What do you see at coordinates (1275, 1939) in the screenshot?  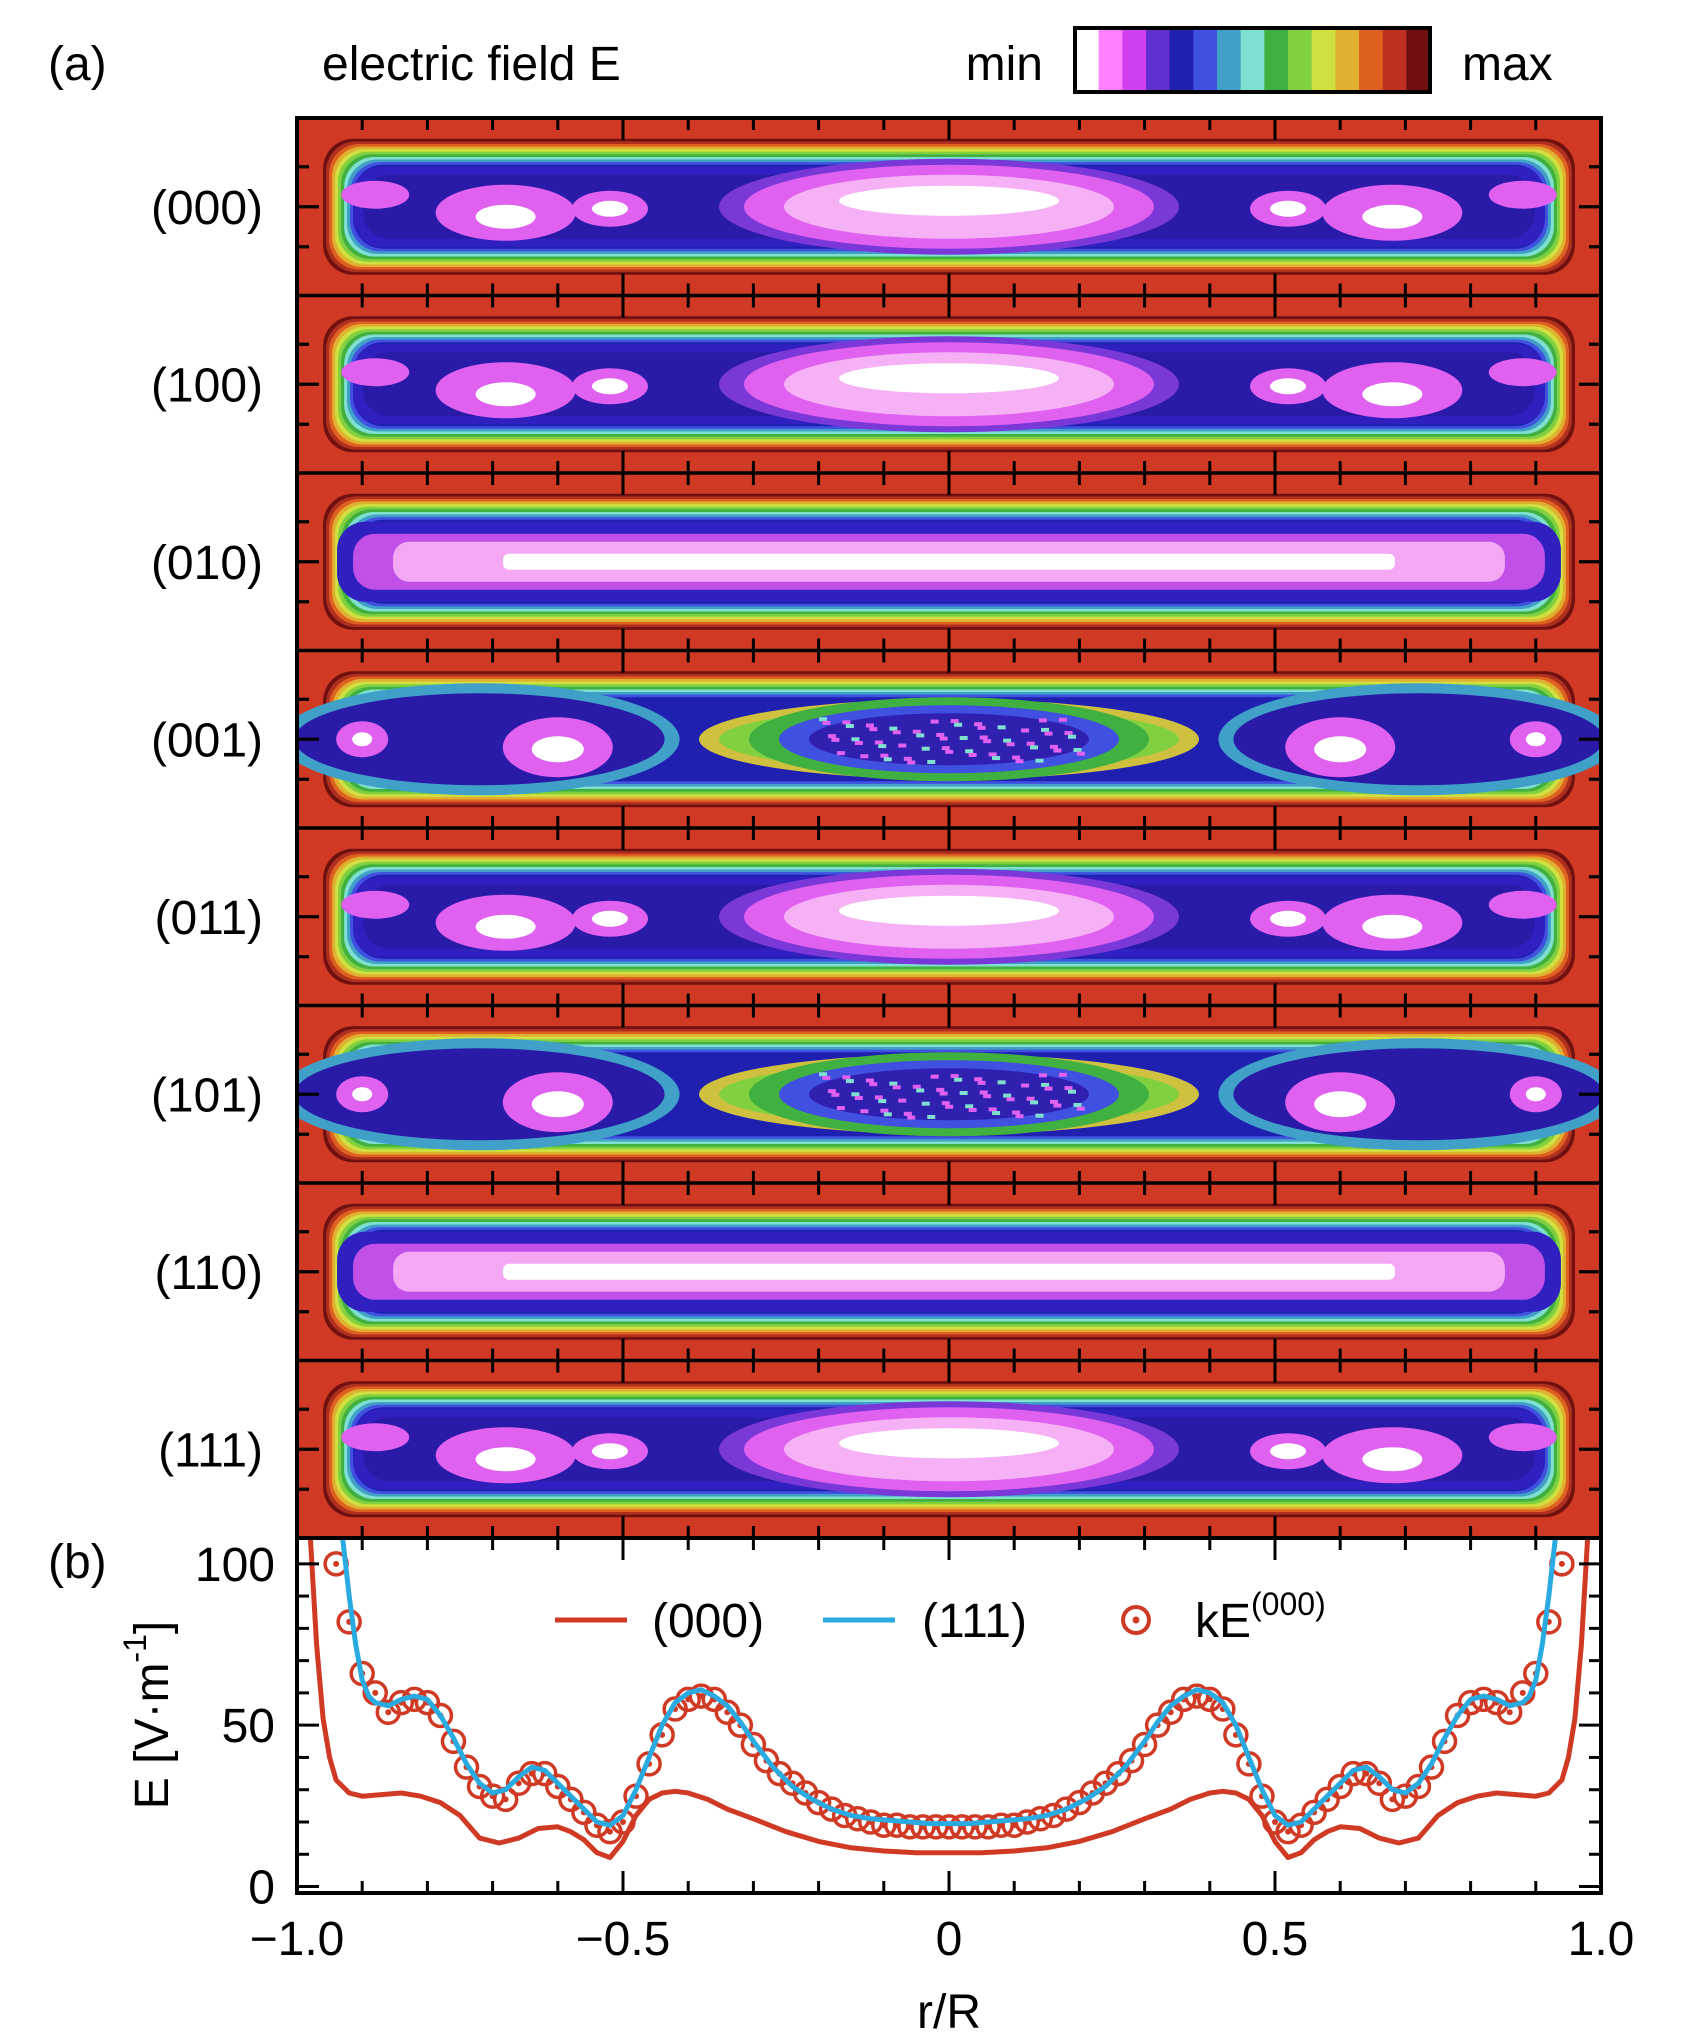 I see `x-tick-label: 0.5` at bounding box center [1275, 1939].